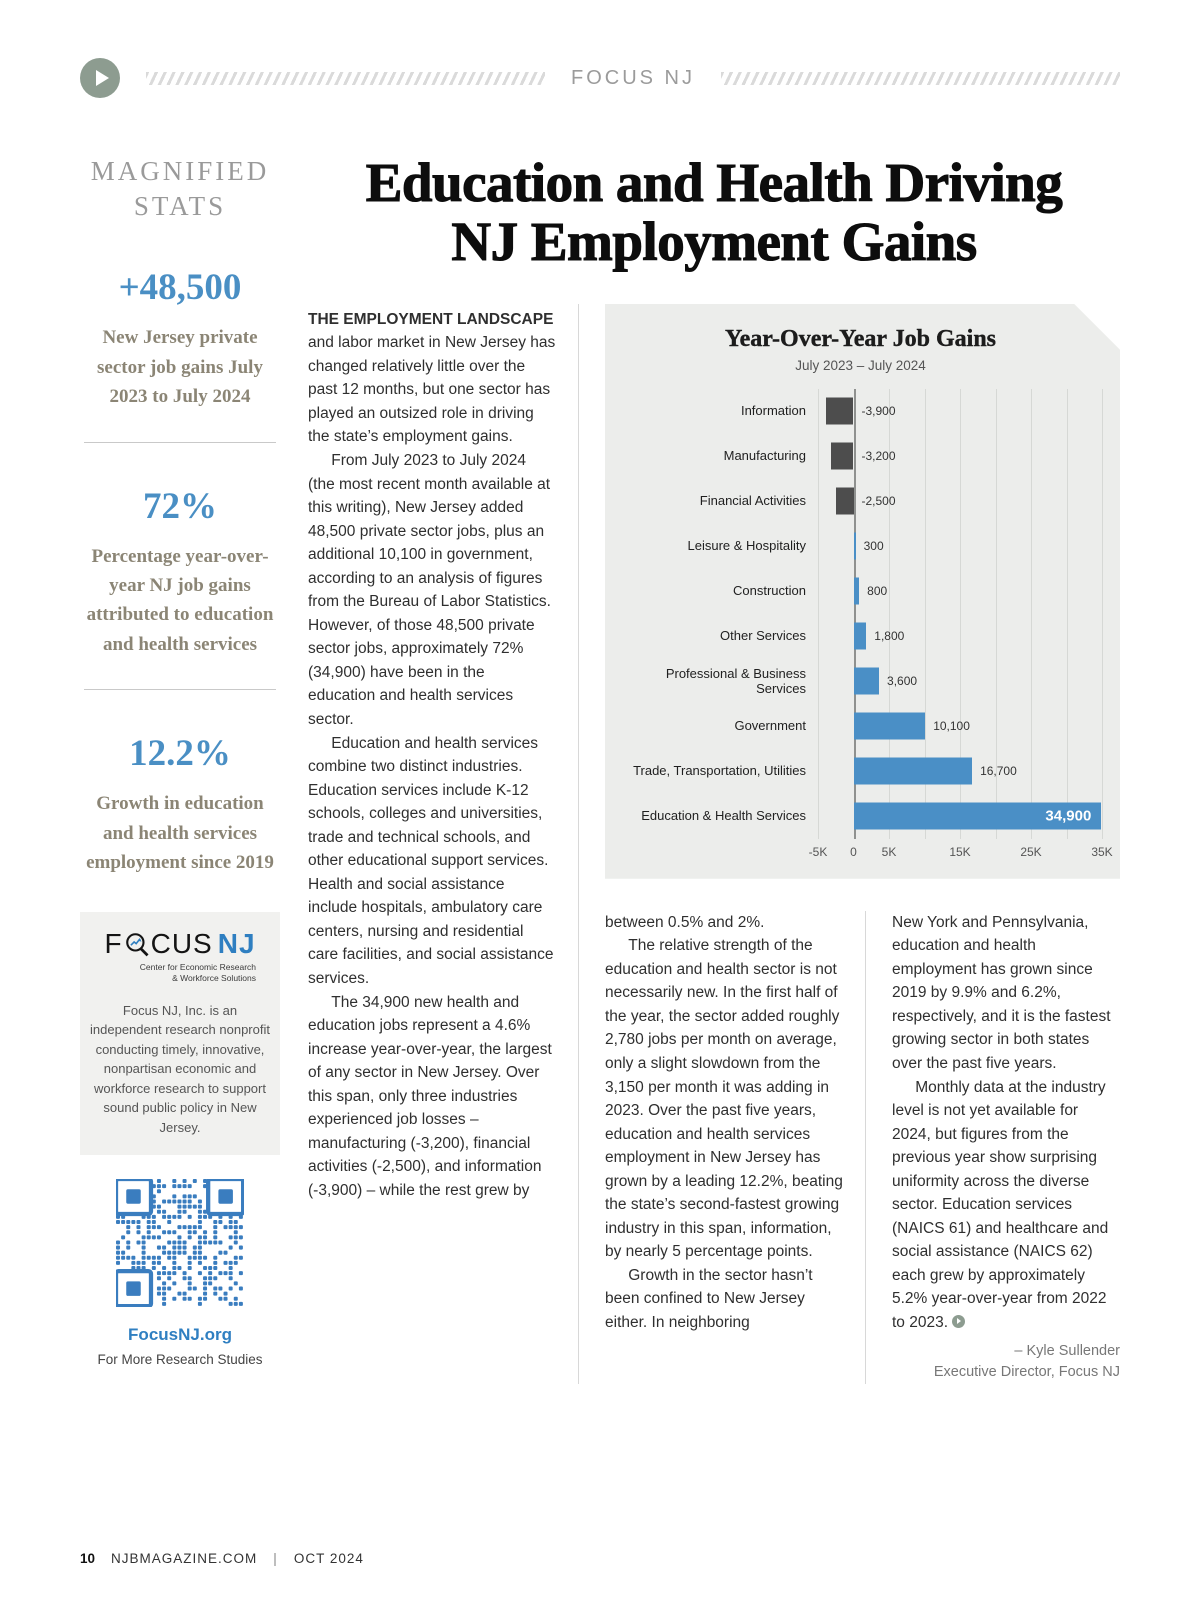 The height and width of the screenshot is (1606, 1200). I want to click on page-footer: 10 NJBMAGAZINE.COM | OCT 2024, so click(222, 1558).